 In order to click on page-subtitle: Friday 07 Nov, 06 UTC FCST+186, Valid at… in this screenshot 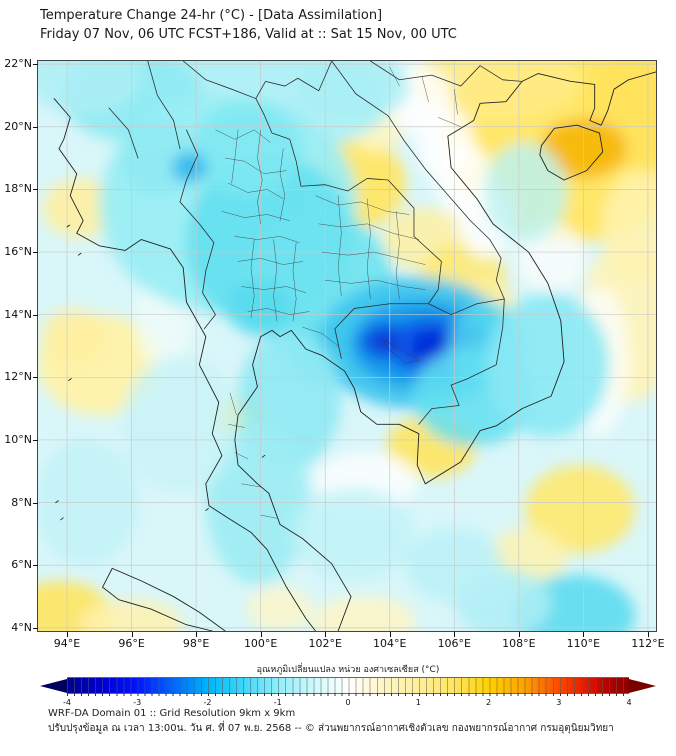, I will do `click(248, 34)`.